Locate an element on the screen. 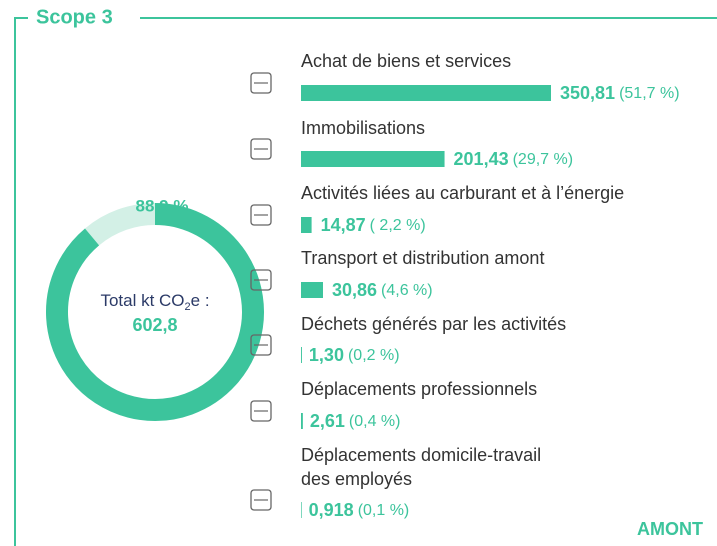 The width and height of the screenshot is (717, 546). value: 201,43 is located at coordinates (481, 159).